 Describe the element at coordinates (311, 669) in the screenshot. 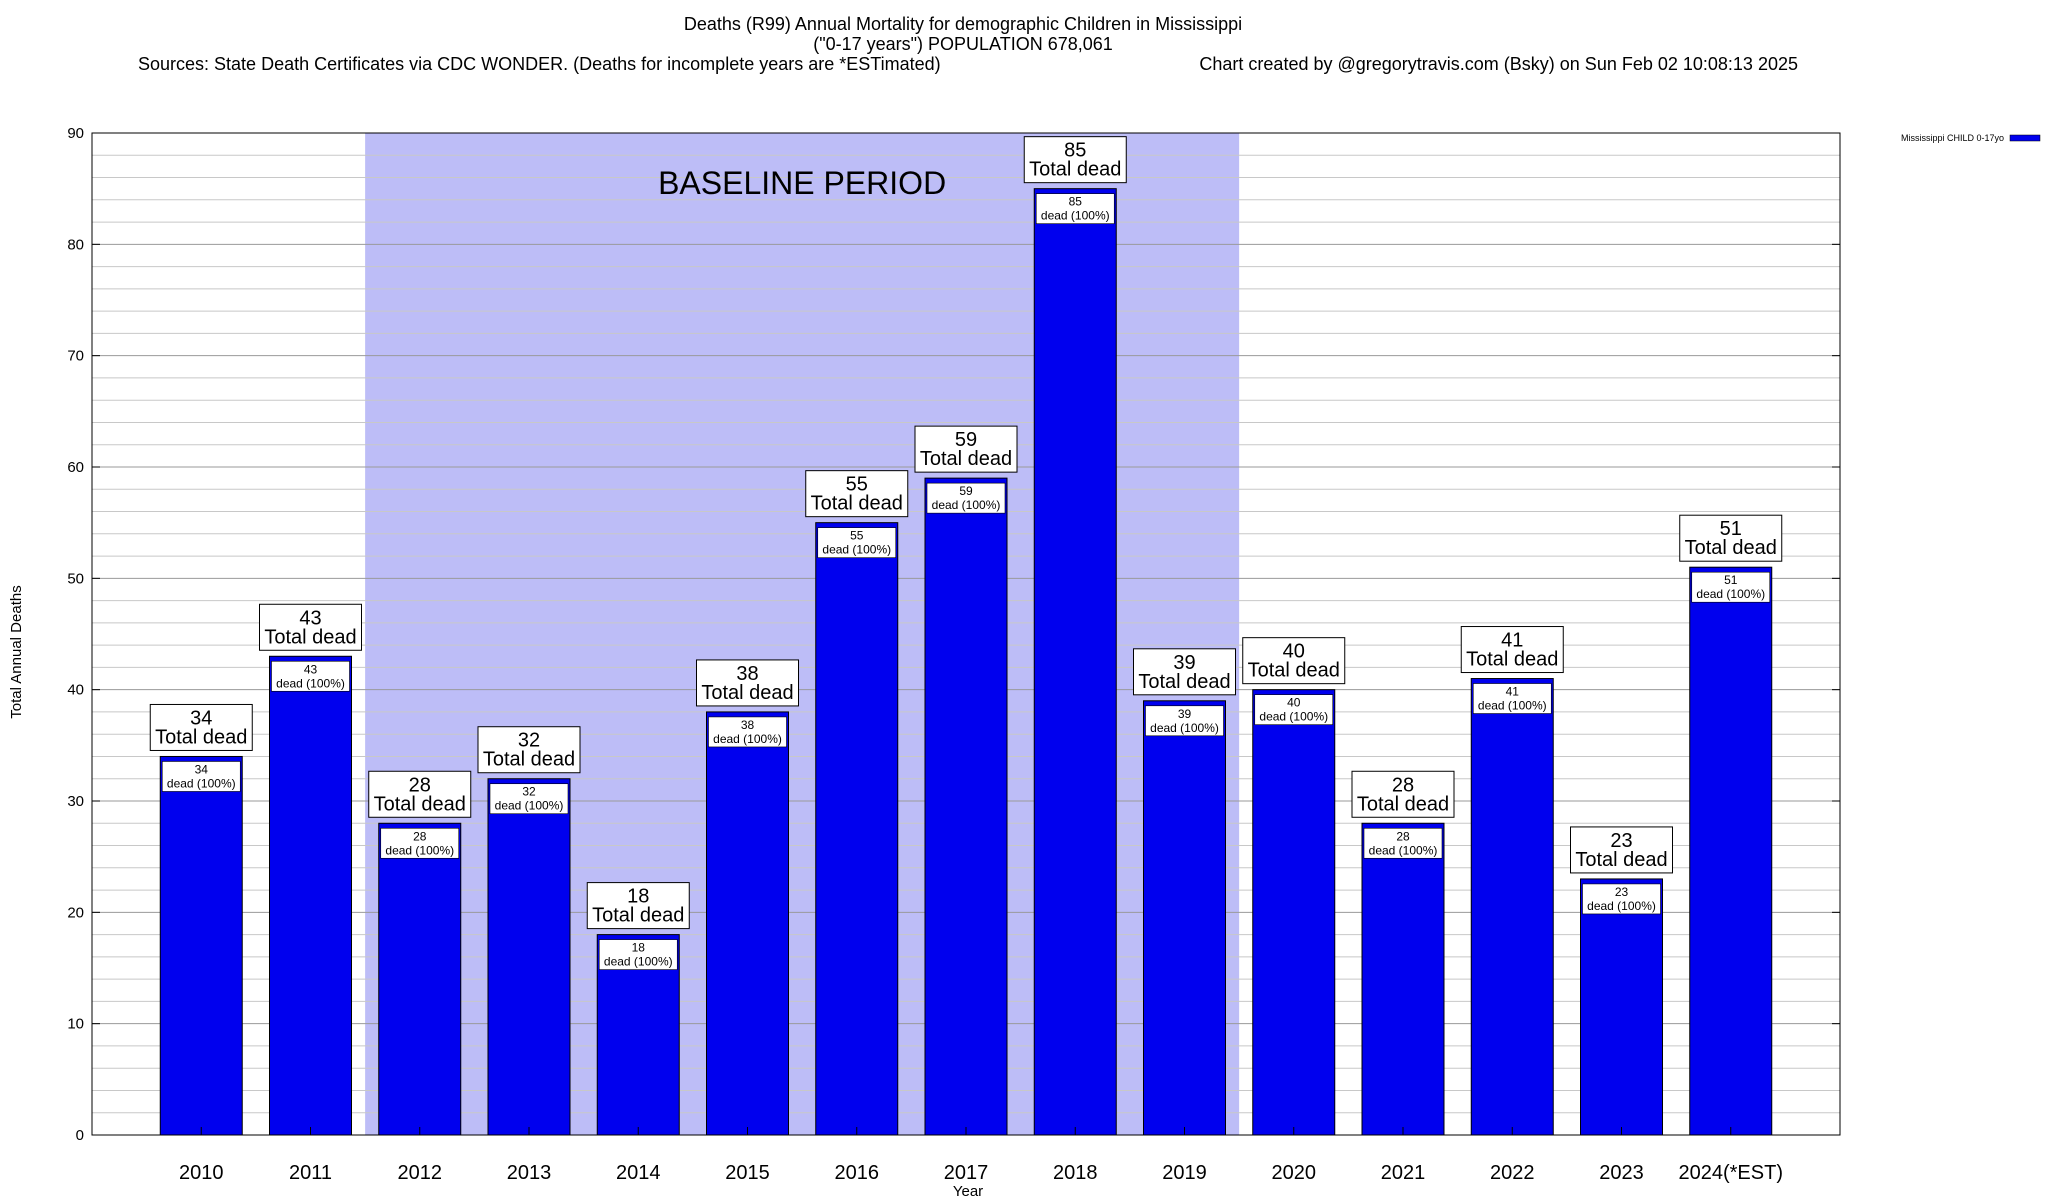

I see `inner-value-label: 43` at that location.